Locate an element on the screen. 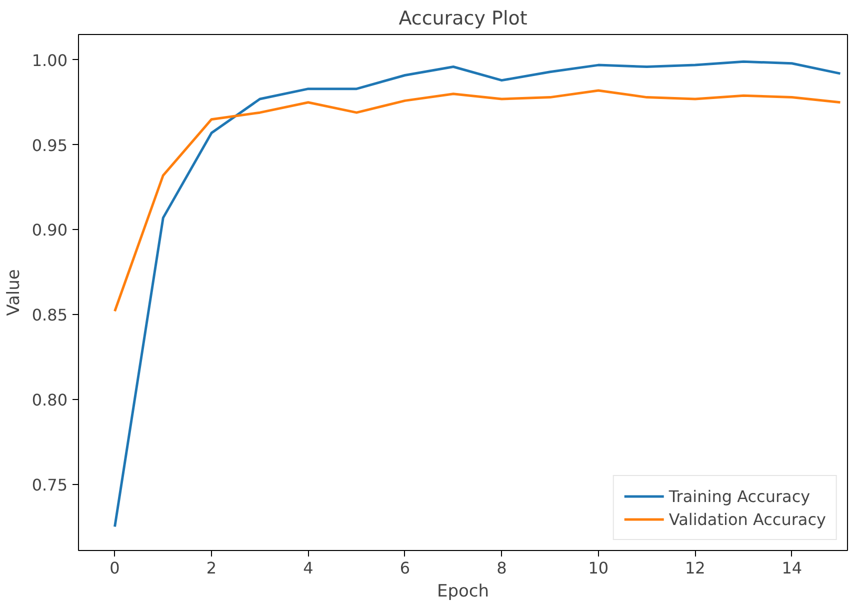 This screenshot has width=849, height=604. y-tick-label: 0.80 is located at coordinates (50, 400).